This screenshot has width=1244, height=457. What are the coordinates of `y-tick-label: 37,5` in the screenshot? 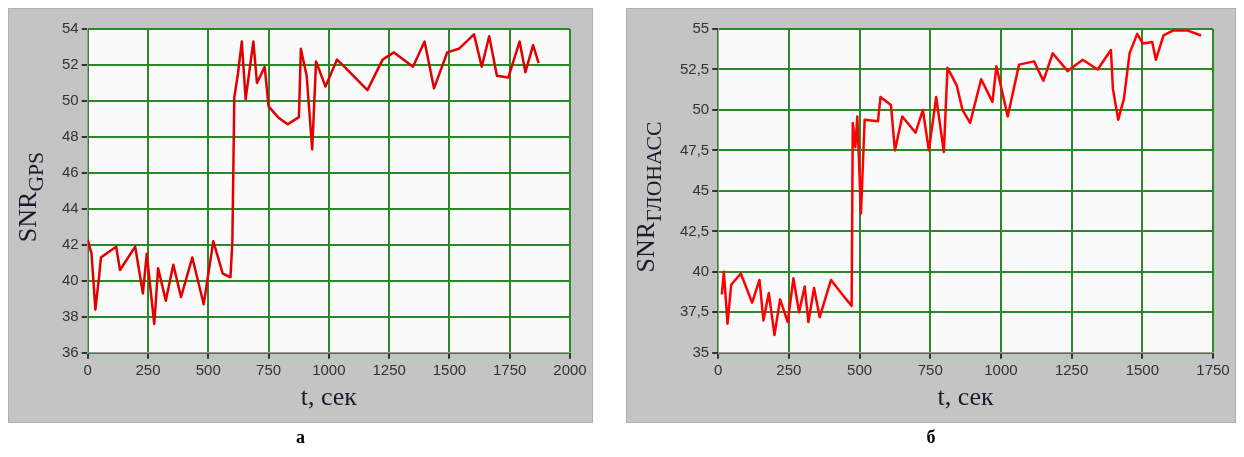 It's located at (694, 311).